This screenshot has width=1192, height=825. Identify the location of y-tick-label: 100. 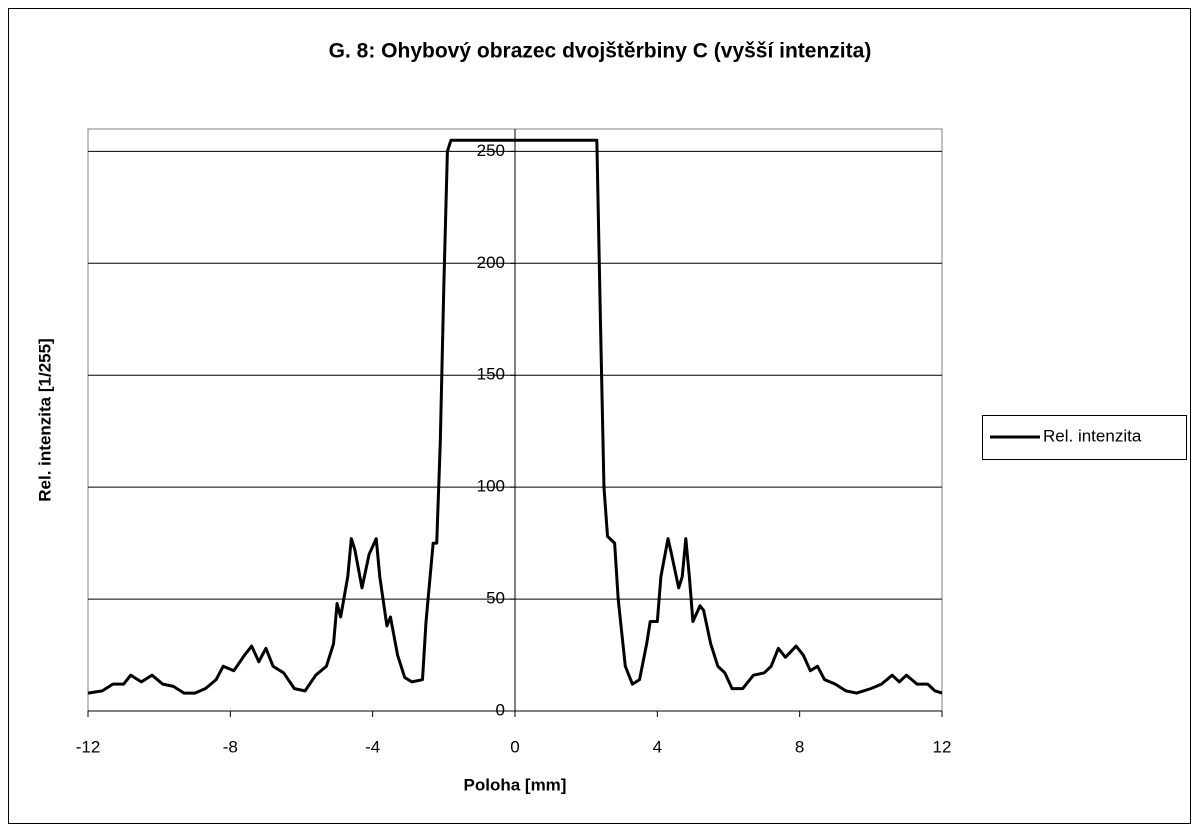
(491, 486).